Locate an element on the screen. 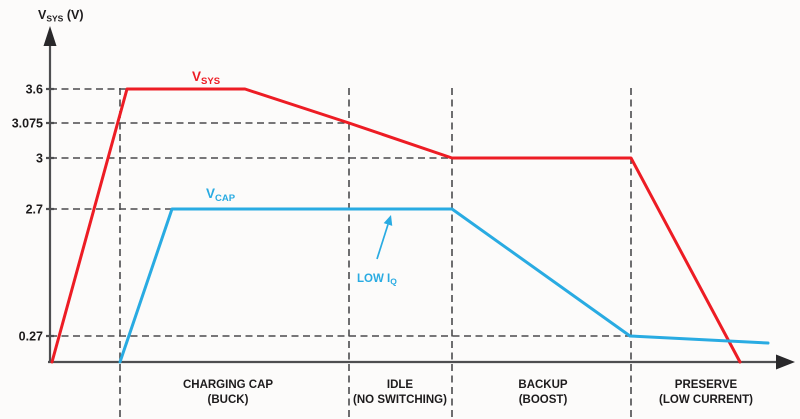 This screenshot has height=419, width=800. y-tick-label-0.27: 0.27 is located at coordinates (31, 337).